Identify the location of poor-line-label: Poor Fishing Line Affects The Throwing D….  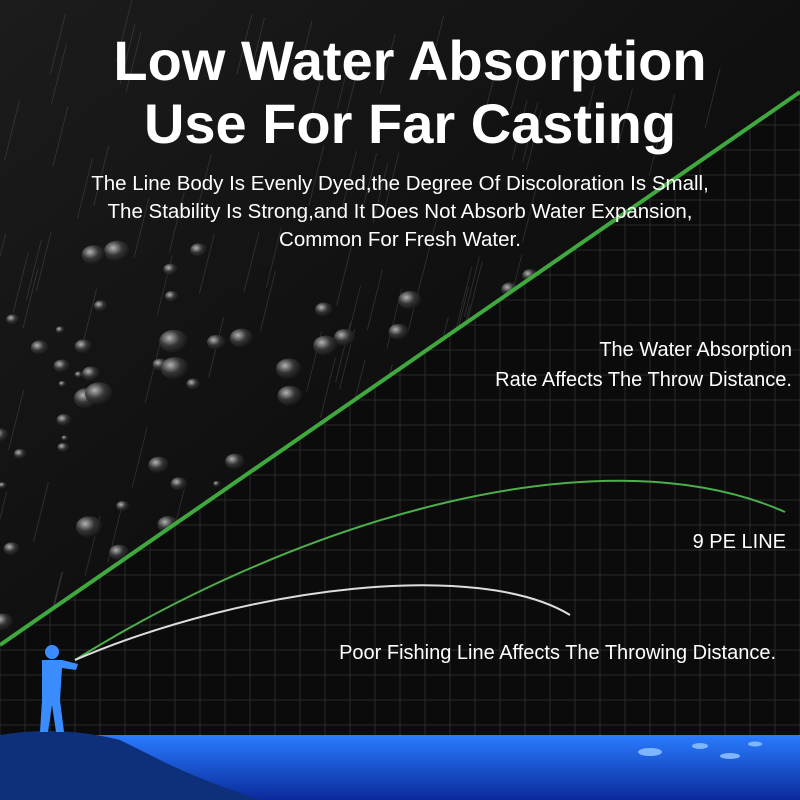
(557, 653).